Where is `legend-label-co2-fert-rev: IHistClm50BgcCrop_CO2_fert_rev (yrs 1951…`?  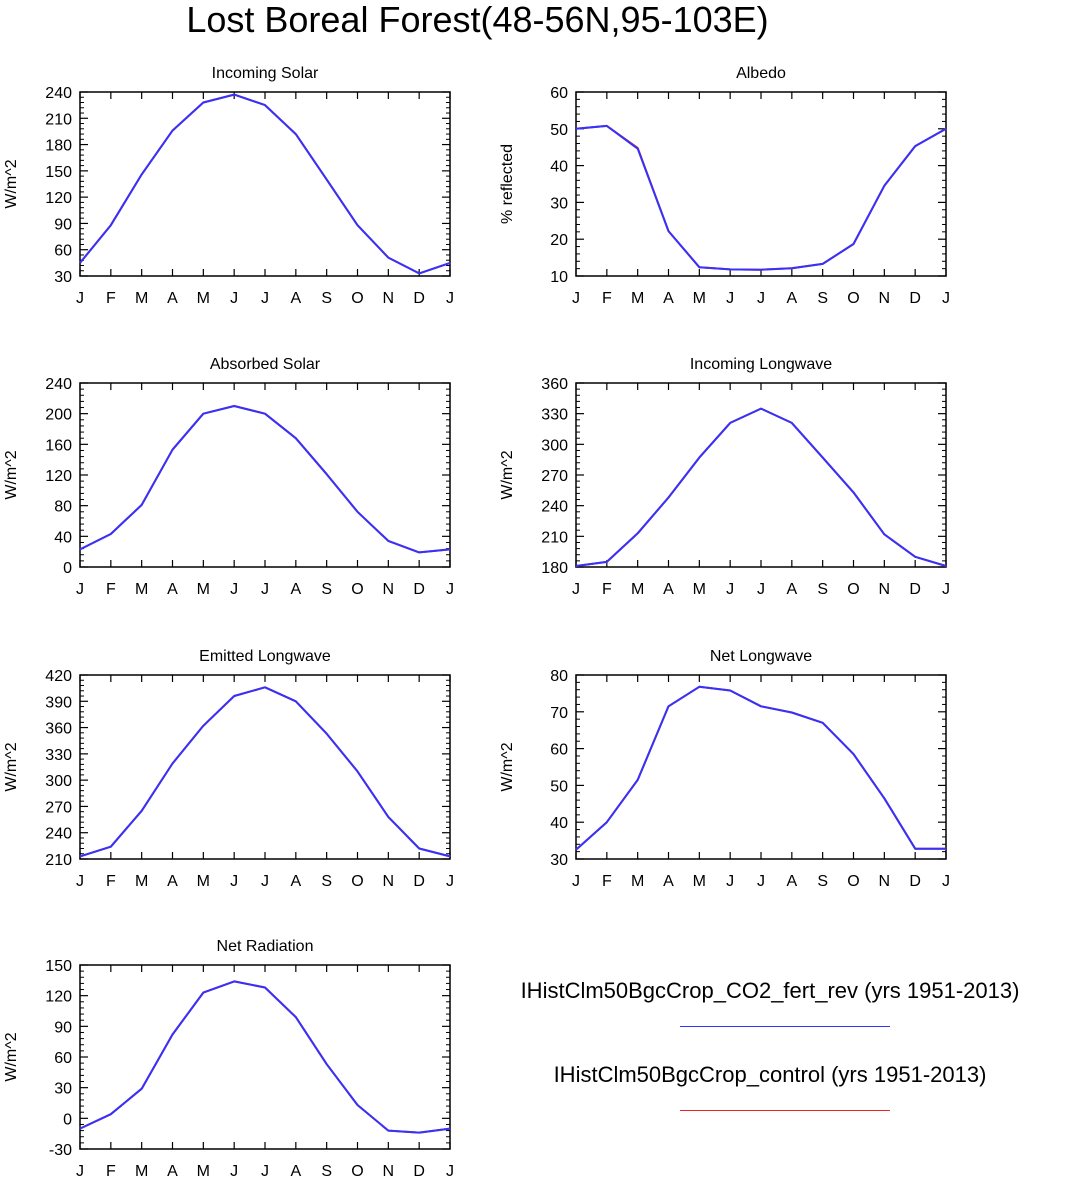
legend-label-co2-fert-rev: IHistClm50BgcCrop_CO2_fert_rev (yrs 1951… is located at coordinates (770, 990).